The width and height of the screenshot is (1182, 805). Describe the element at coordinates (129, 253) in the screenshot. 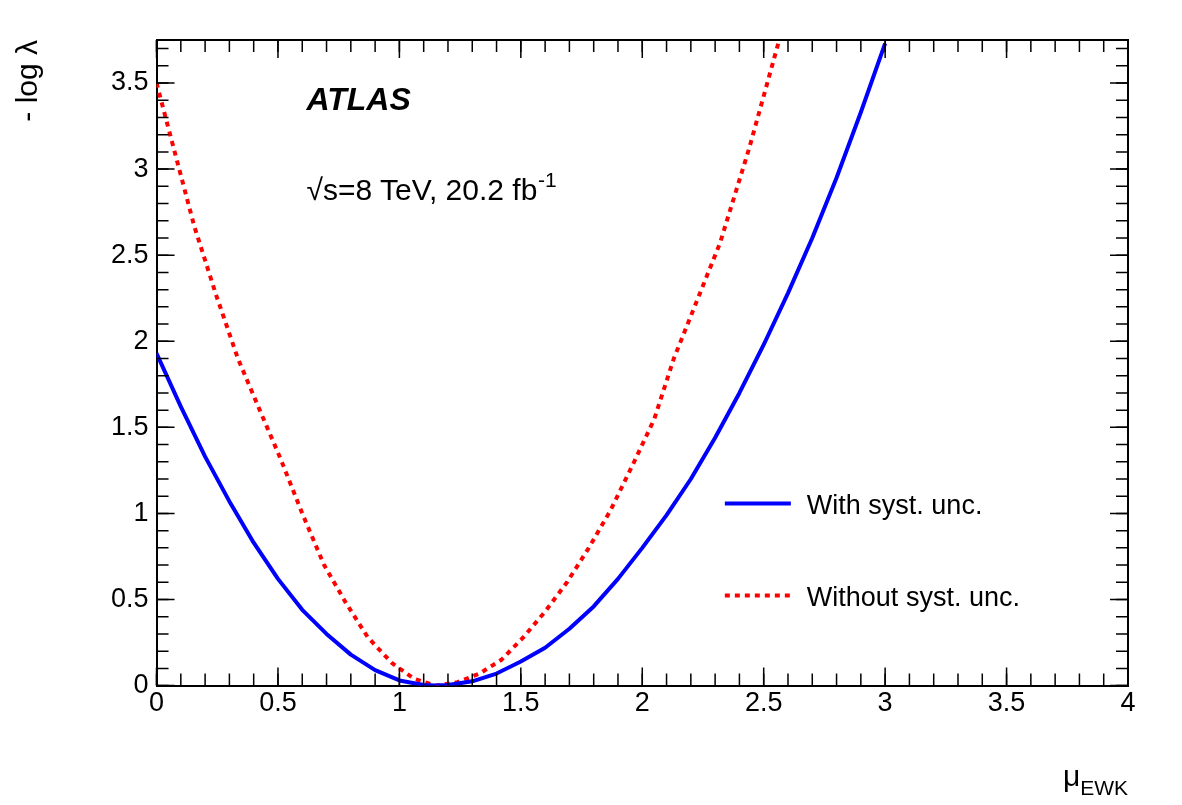

I see `y-tick-label: 2.5` at that location.